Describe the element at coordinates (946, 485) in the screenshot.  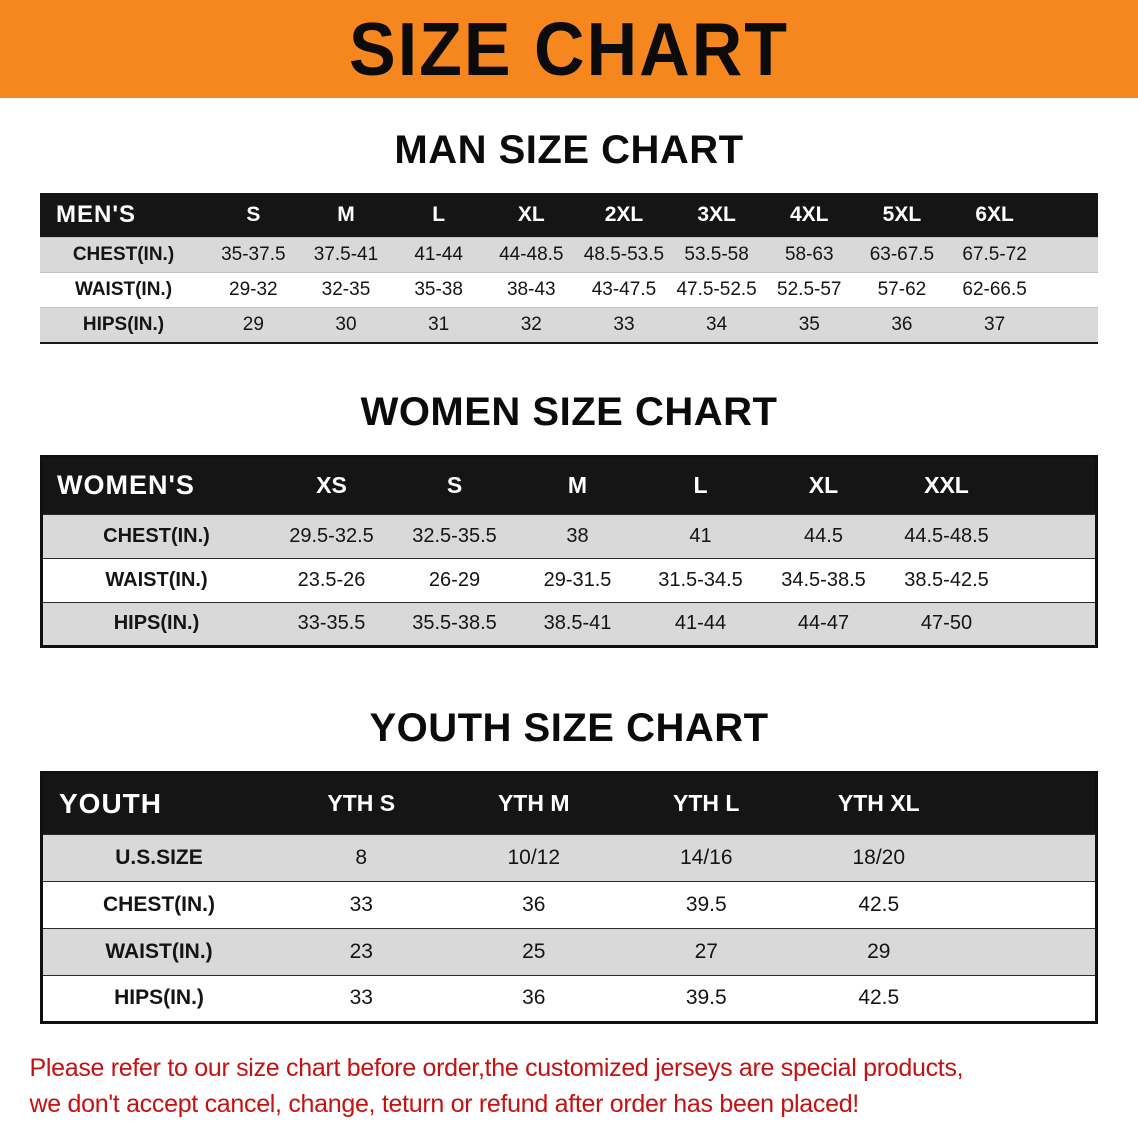
I see `size-column-header: XXL` at that location.